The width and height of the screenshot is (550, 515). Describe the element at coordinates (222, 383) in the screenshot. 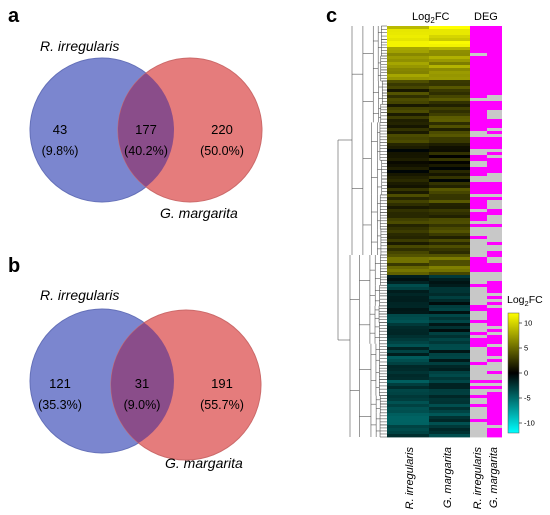

I see `venn-b-right-count: 191` at that location.